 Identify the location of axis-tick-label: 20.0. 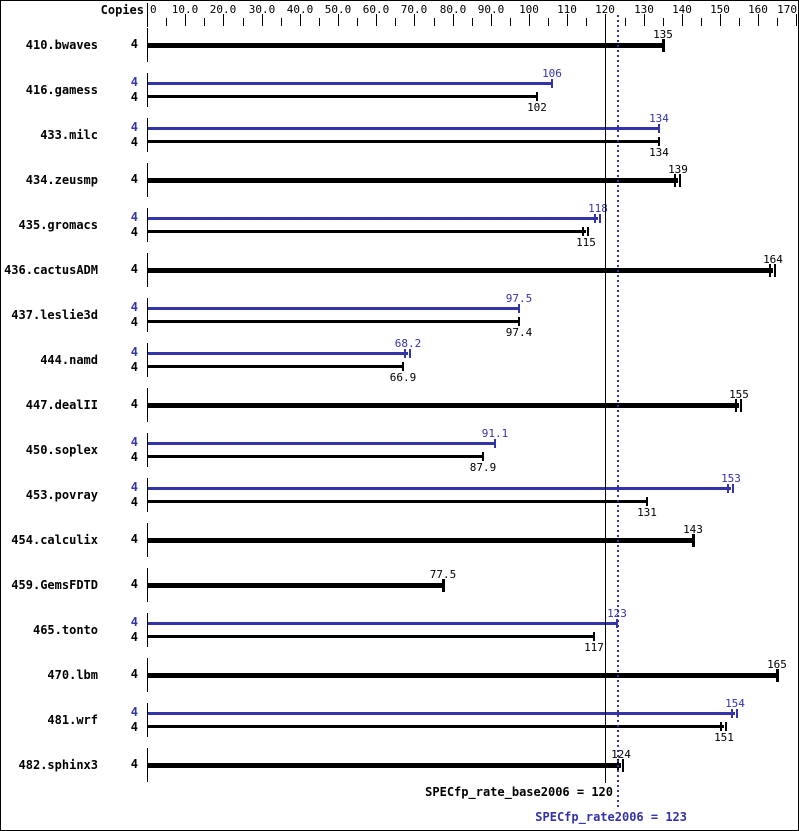
(223, 9).